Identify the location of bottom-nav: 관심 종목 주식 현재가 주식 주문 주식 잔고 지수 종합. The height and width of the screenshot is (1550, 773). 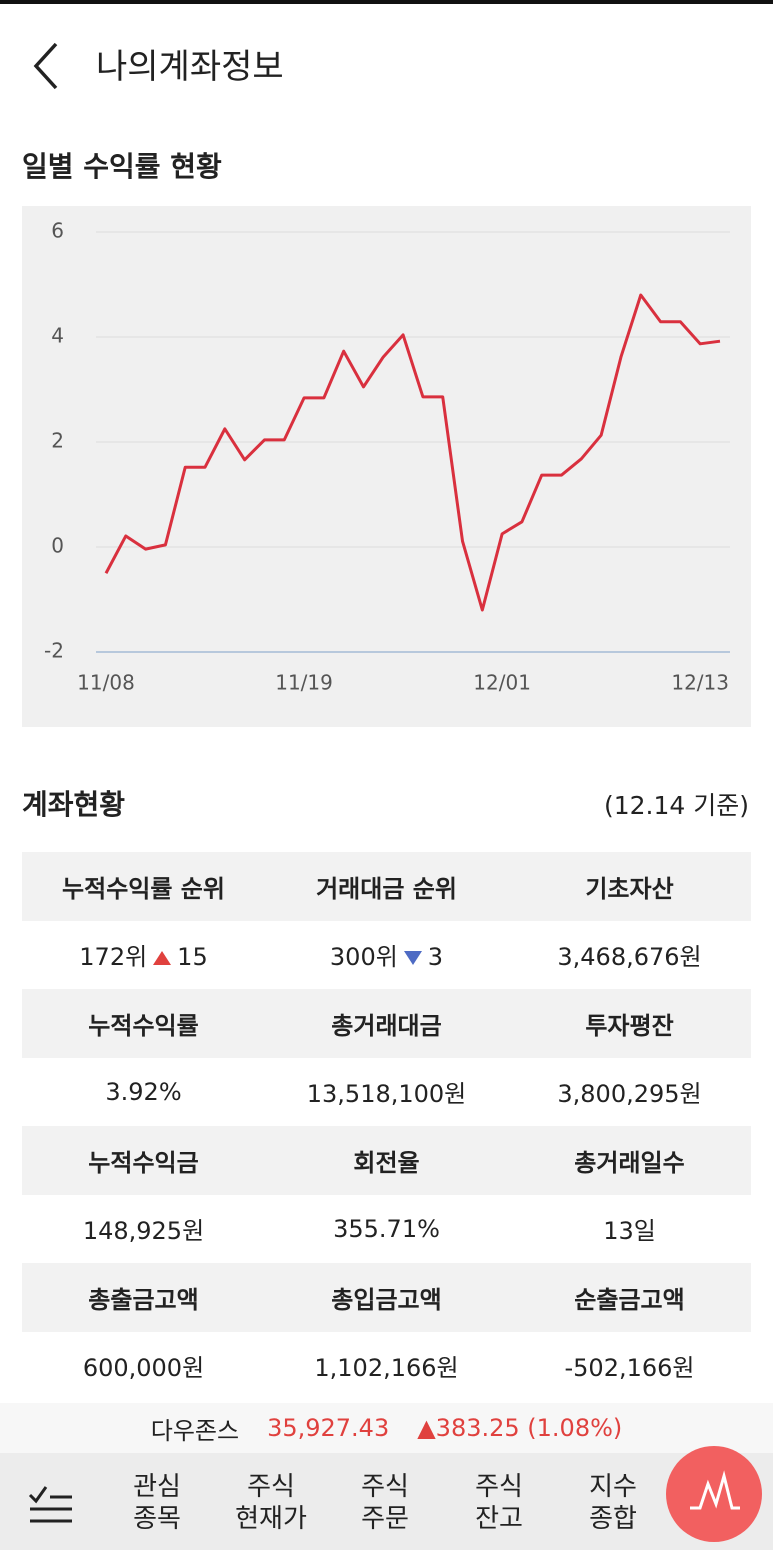
(386, 1501).